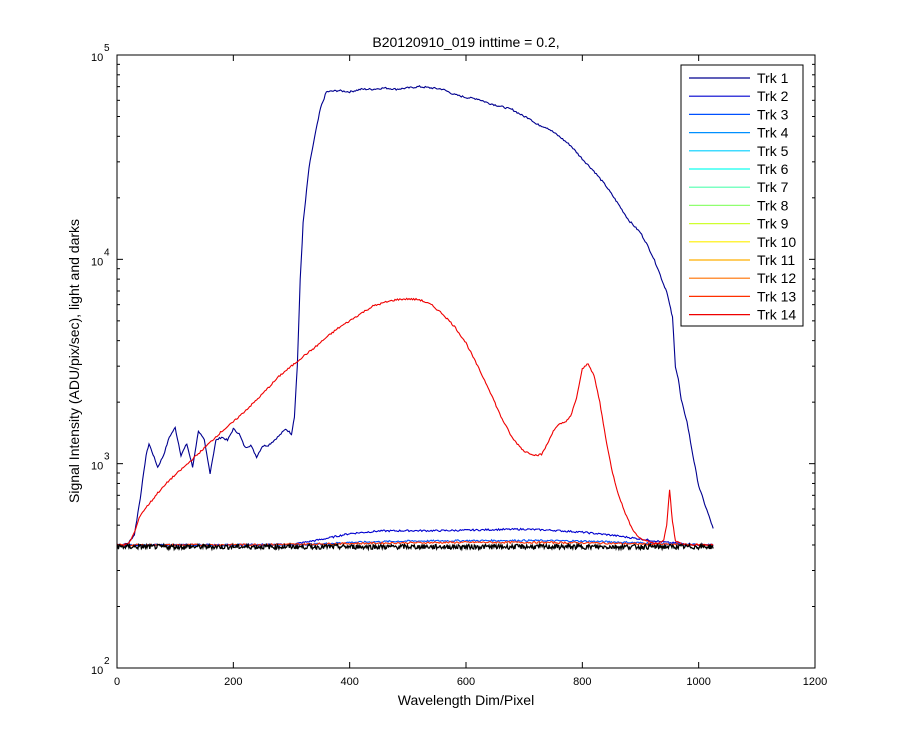  What do you see at coordinates (107, 457) in the screenshot?
I see `y-tick-label-exponent: 3` at bounding box center [107, 457].